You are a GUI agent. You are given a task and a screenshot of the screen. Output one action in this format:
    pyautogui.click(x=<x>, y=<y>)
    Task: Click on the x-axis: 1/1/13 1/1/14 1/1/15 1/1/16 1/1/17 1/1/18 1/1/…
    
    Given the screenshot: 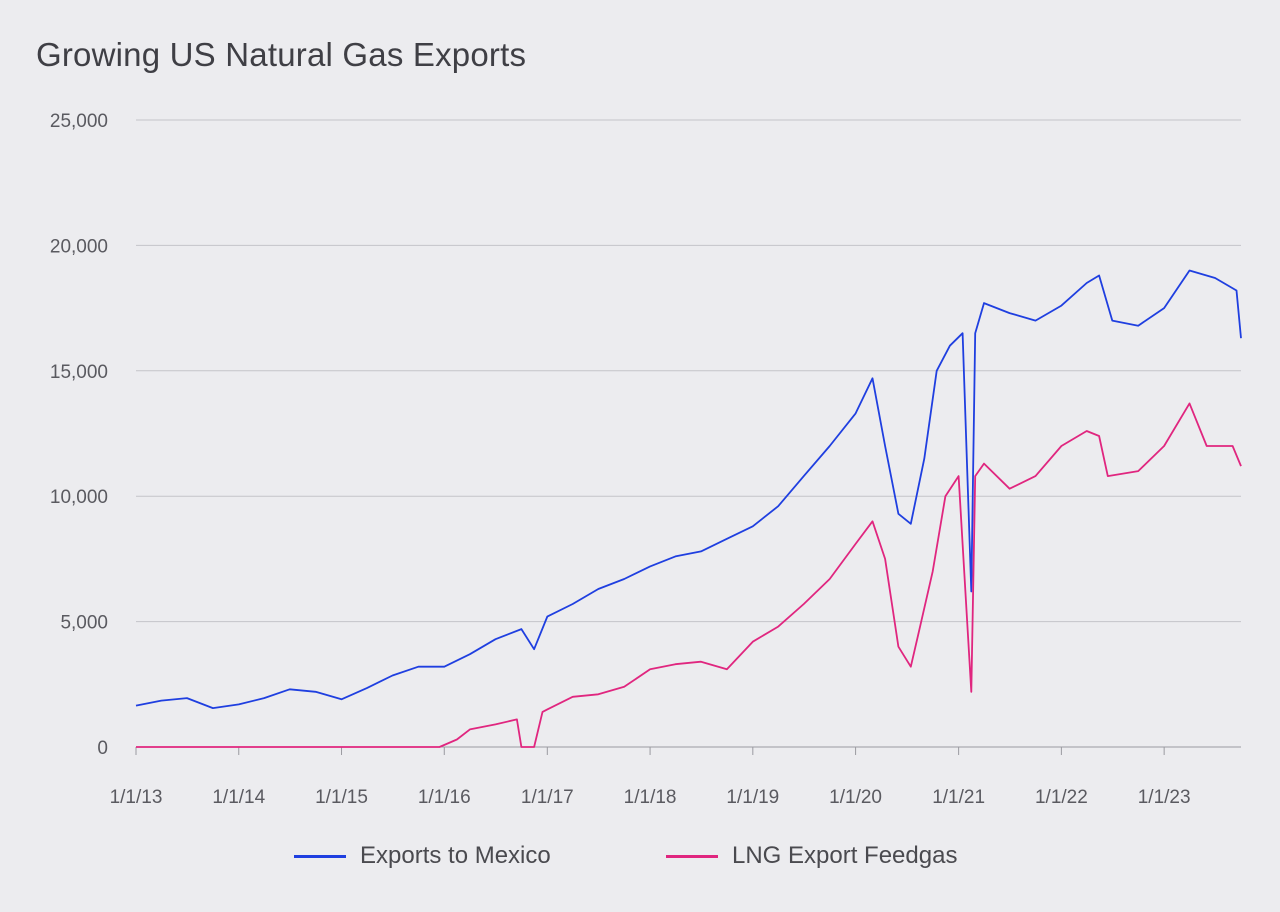 What is the action you would take?
    pyautogui.click(x=675, y=777)
    